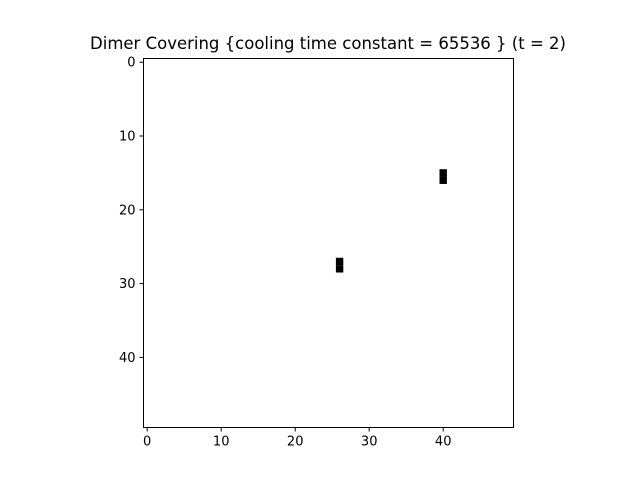  What do you see at coordinates (443, 442) in the screenshot?
I see `x-tick-label: 40` at bounding box center [443, 442].